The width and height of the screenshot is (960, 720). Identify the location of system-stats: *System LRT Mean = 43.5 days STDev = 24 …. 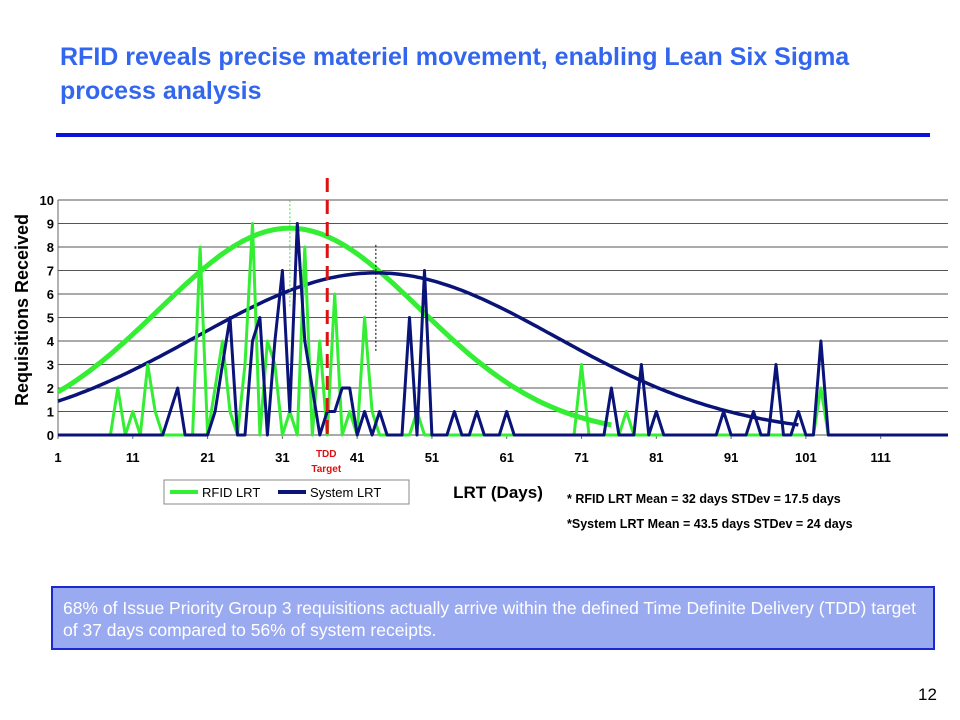
(710, 524).